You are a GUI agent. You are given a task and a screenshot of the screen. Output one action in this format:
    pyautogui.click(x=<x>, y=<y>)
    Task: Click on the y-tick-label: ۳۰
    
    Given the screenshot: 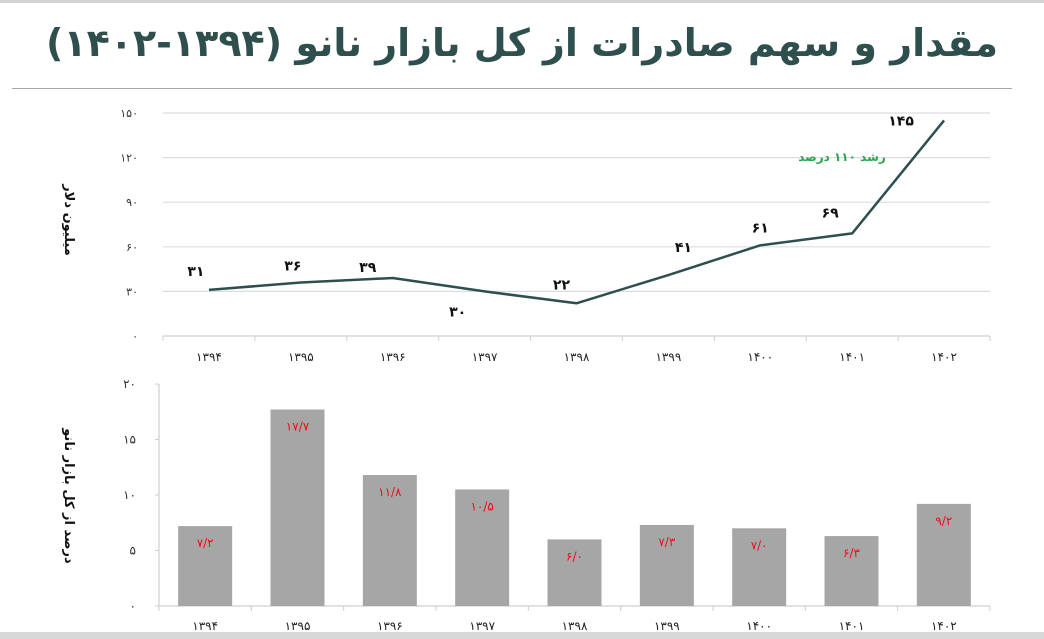 What is the action you would take?
    pyautogui.click(x=132, y=291)
    